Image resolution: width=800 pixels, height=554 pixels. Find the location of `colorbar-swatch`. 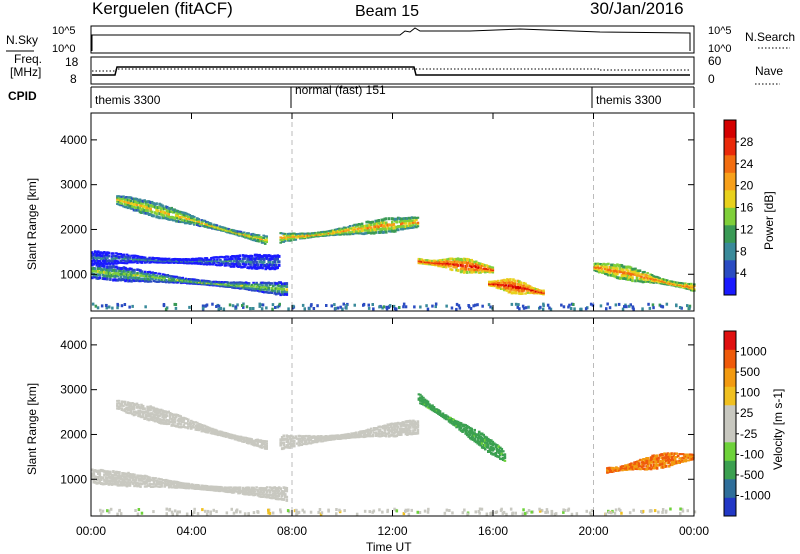

colorbar-swatch is located at coordinates (730, 181).